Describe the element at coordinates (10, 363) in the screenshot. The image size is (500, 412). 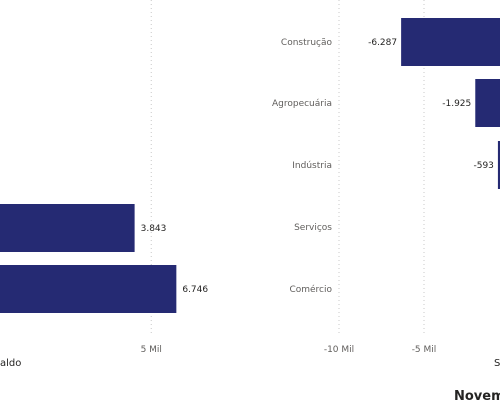
I see `left-x-axis-title: aldo` at that location.